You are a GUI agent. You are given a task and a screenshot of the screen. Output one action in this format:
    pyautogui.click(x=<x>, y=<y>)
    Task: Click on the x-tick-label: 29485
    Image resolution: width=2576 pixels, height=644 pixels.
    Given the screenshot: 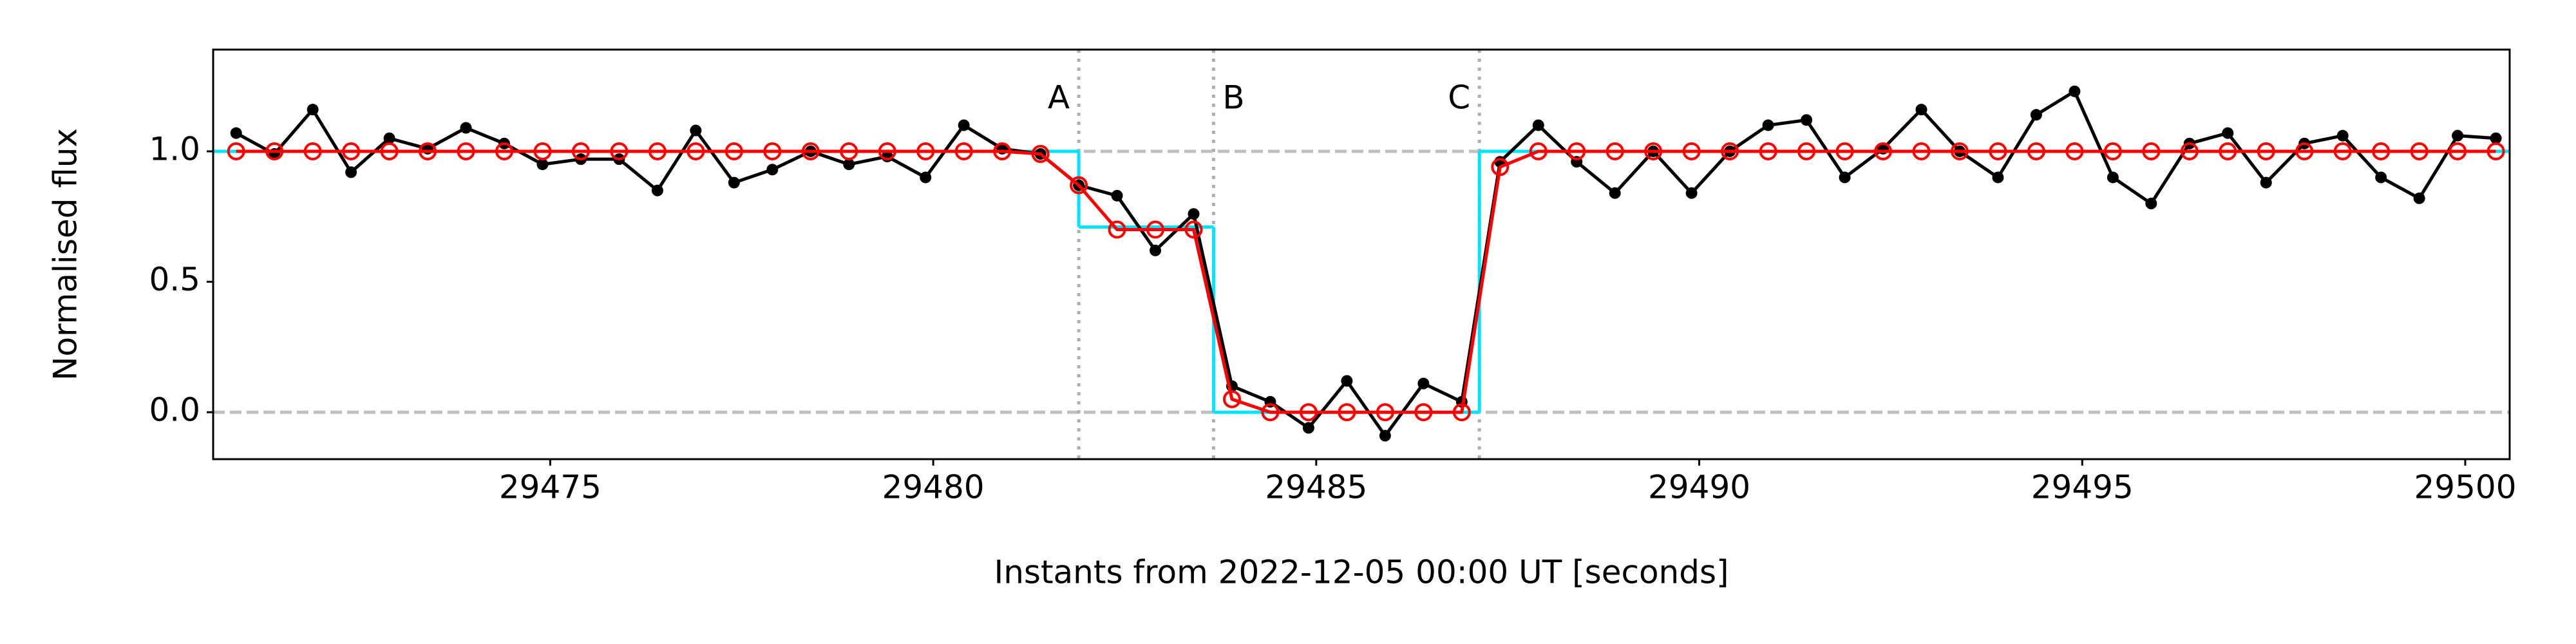 What is the action you would take?
    pyautogui.click(x=1316, y=487)
    